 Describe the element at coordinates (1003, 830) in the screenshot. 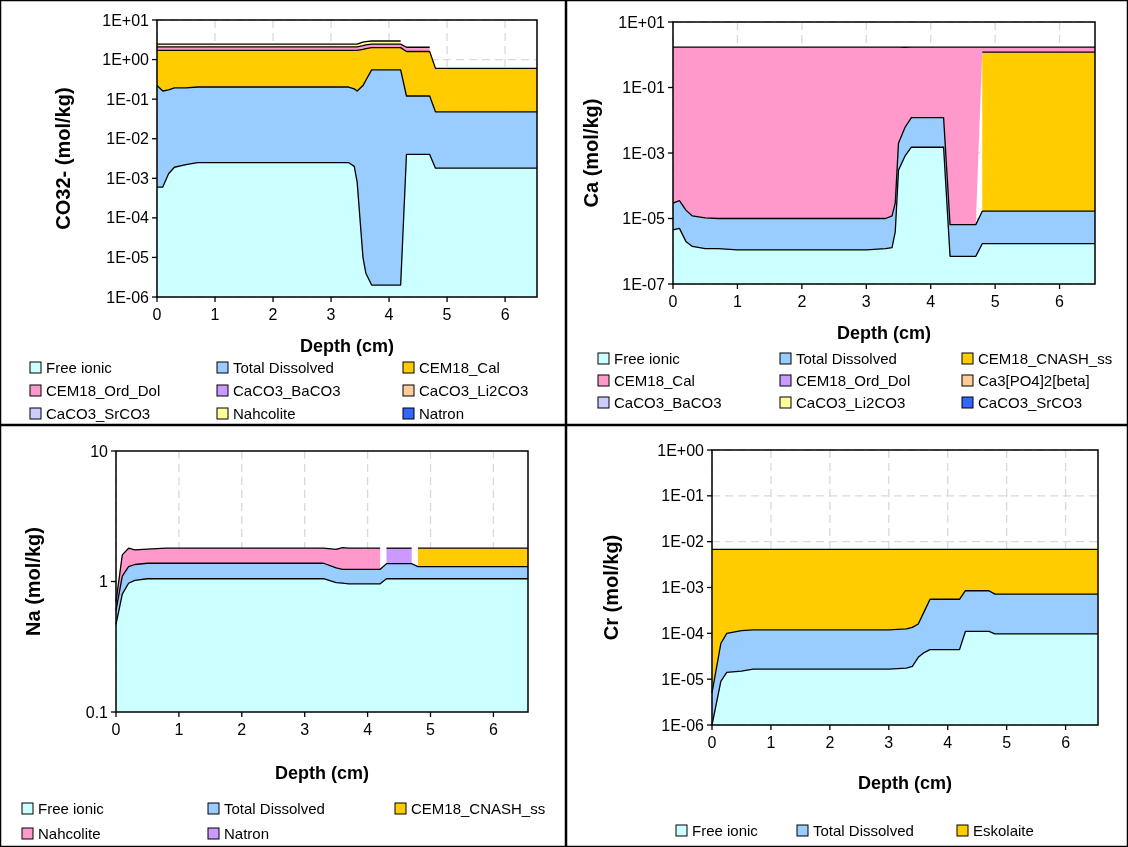

I see `legend-label: Eskolaite` at that location.